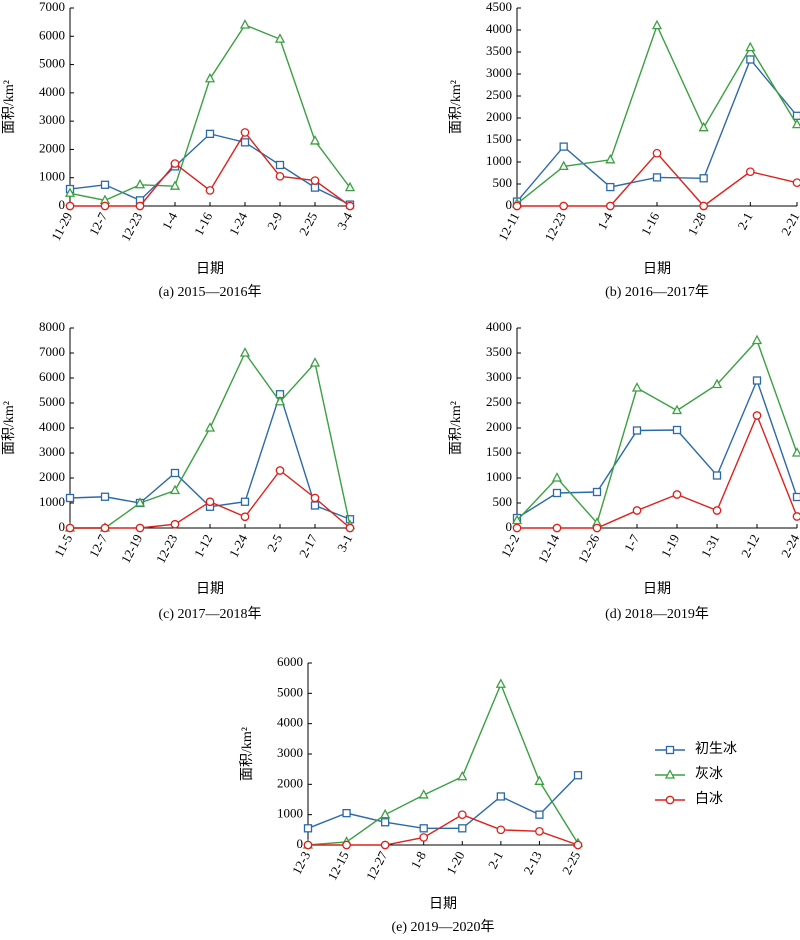  What do you see at coordinates (203, 223) in the screenshot?
I see `x-tick-label: 1-16` at bounding box center [203, 223].